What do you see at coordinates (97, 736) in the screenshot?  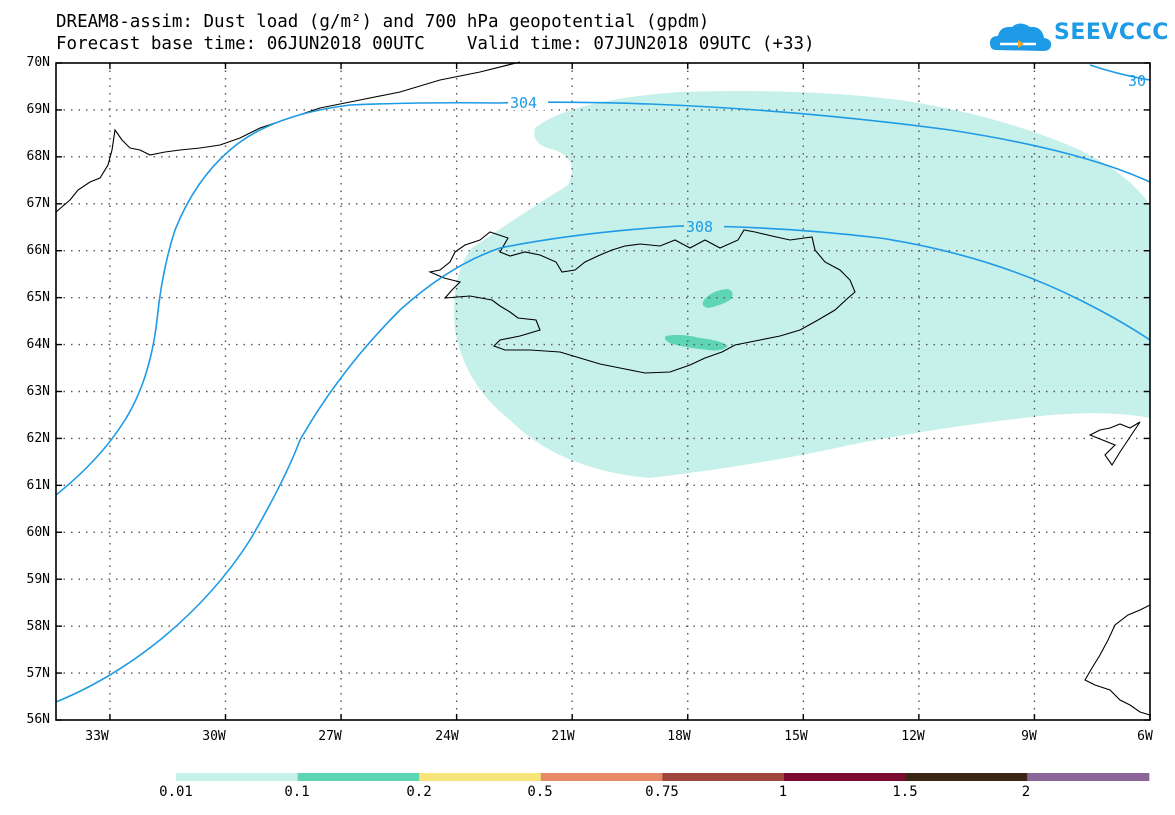 I see `lon-label: 33W` at bounding box center [97, 736].